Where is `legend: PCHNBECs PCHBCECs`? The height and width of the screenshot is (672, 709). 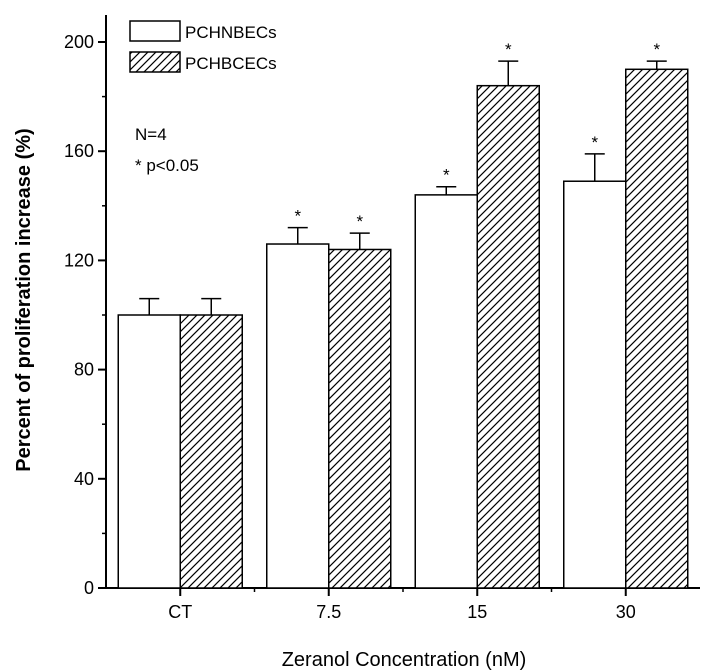 legend: PCHNBECs PCHBCECs is located at coordinates (203, 46).